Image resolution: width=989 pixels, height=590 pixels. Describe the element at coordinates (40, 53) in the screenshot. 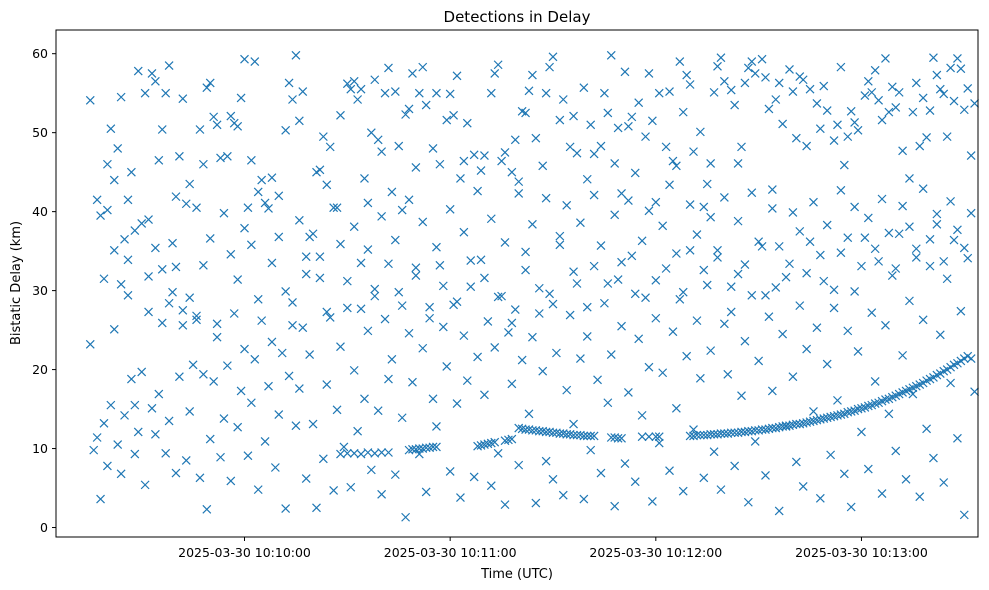

I see `y-tick-label: 60` at that location.